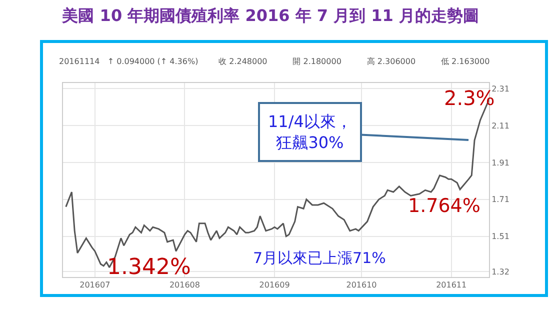 The image size is (558, 324). Describe the element at coordinates (444, 206) in the screenshot. I see `annotation: 1.764%` at that location.